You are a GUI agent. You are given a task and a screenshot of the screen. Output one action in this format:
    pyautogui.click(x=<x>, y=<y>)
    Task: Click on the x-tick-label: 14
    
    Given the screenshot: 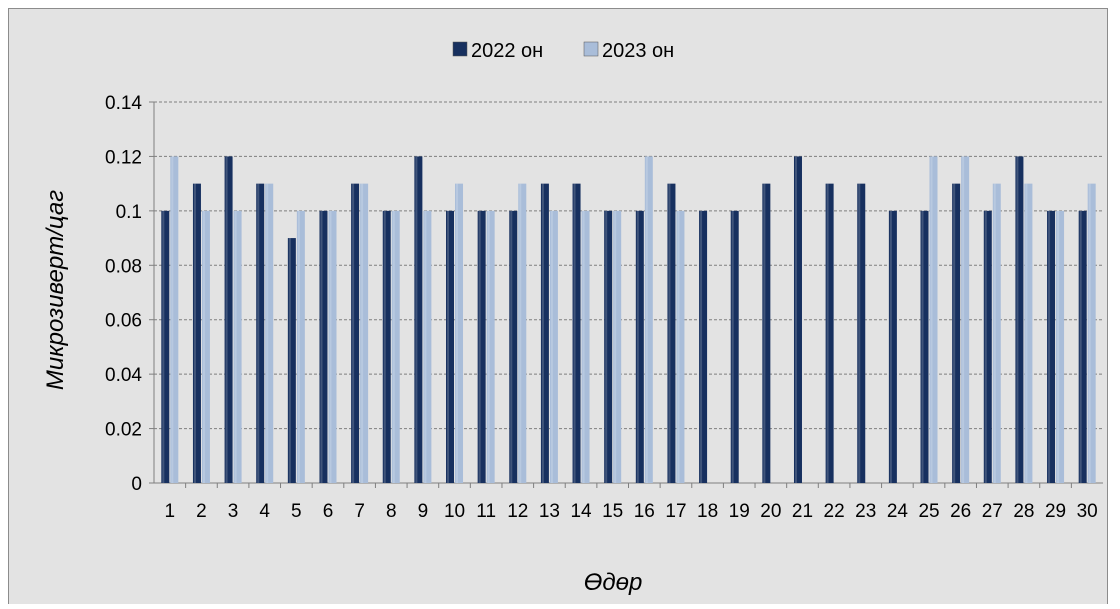 What is the action you would take?
    pyautogui.click(x=581, y=511)
    